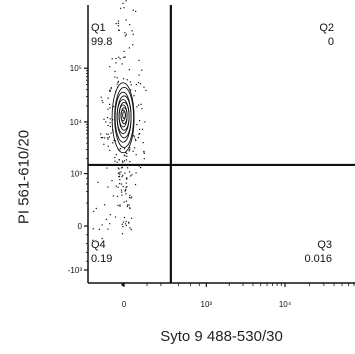 The image size is (355, 354). What do you see at coordinates (76, 174) in the screenshot?
I see `y-tick-label: 10³` at bounding box center [76, 174].